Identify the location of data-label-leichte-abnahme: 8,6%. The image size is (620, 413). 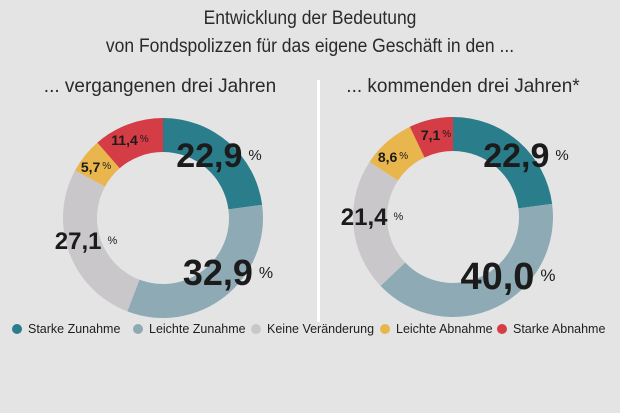
(393, 157).